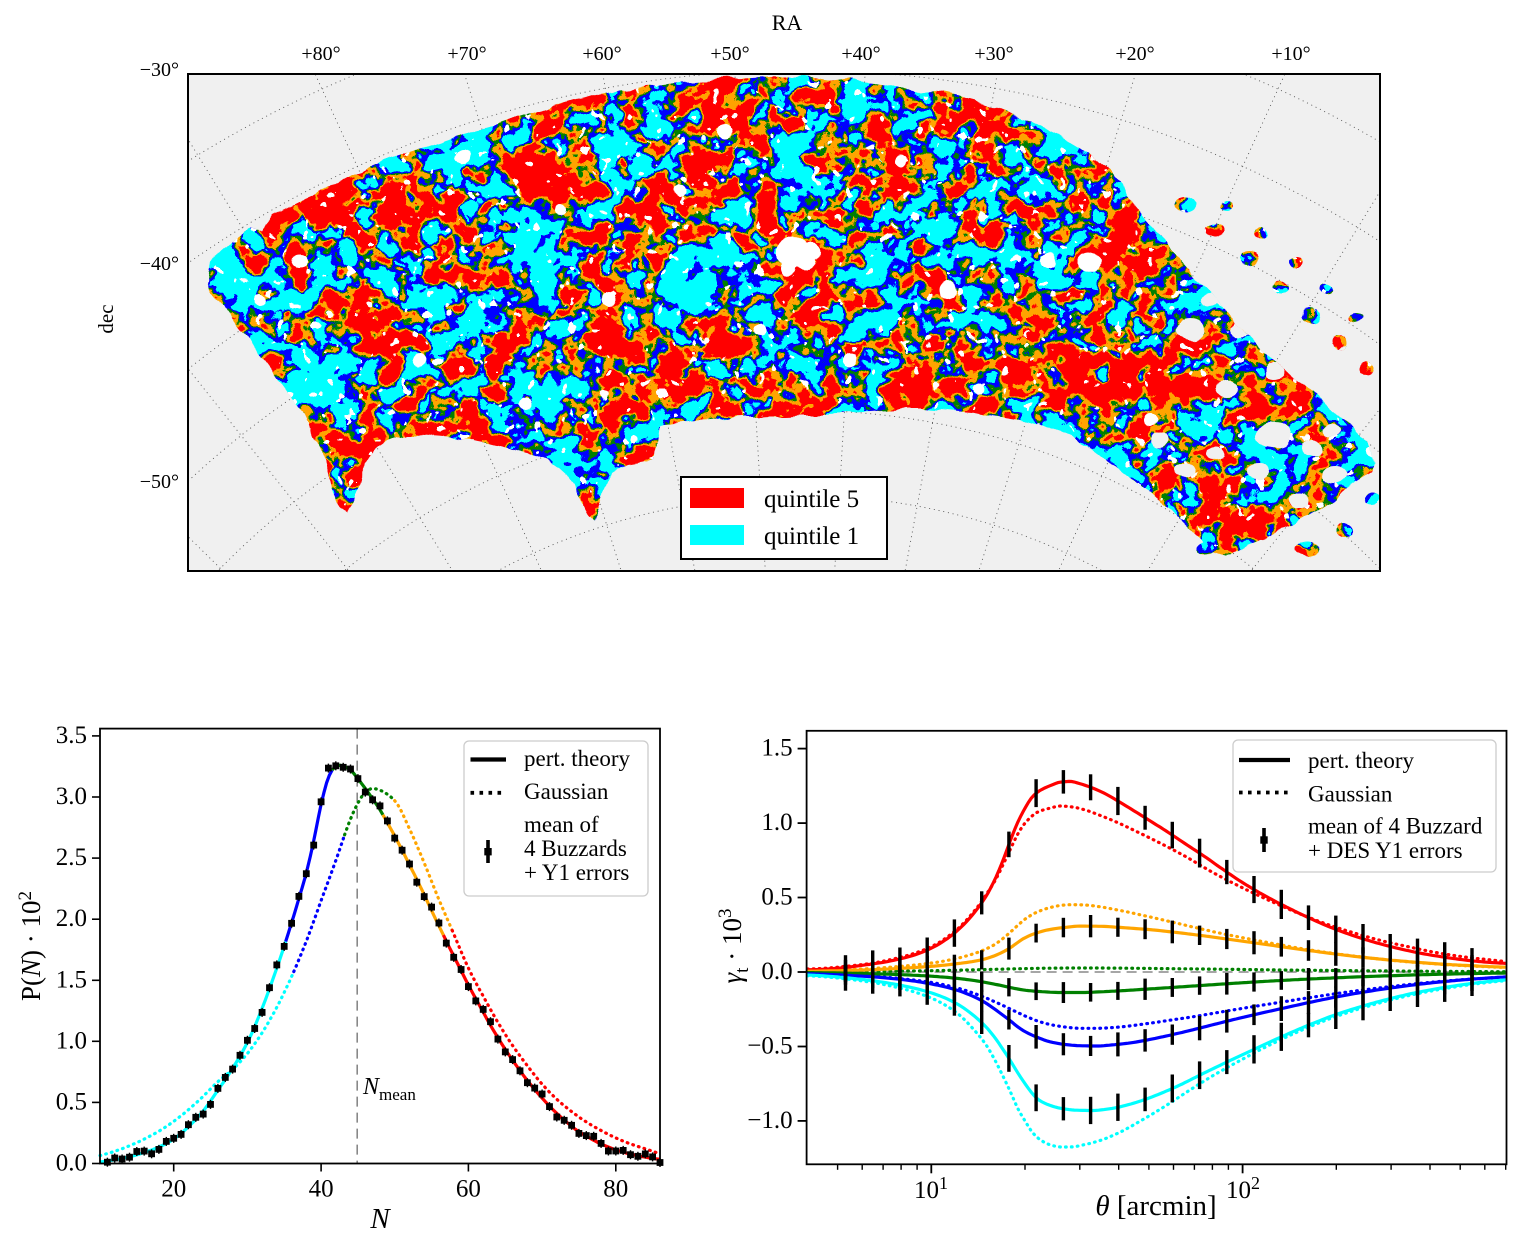 This screenshot has width=1514, height=1255. I want to click on svg-text: + Y1 errors, so click(576, 872).